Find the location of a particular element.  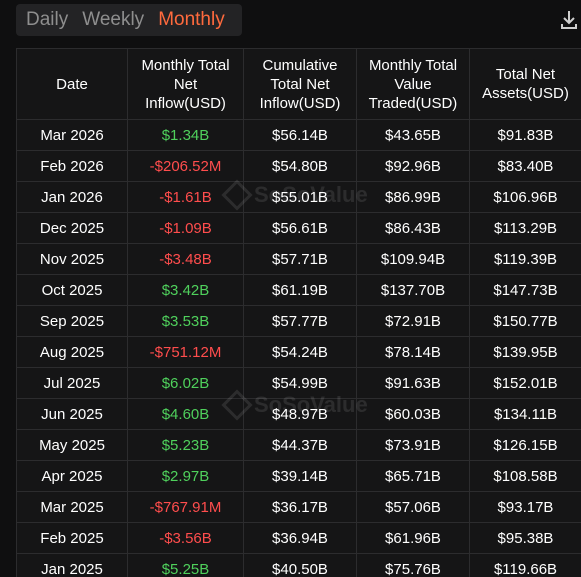

cell-monthly-inflow: $4.60B is located at coordinates (185, 414).